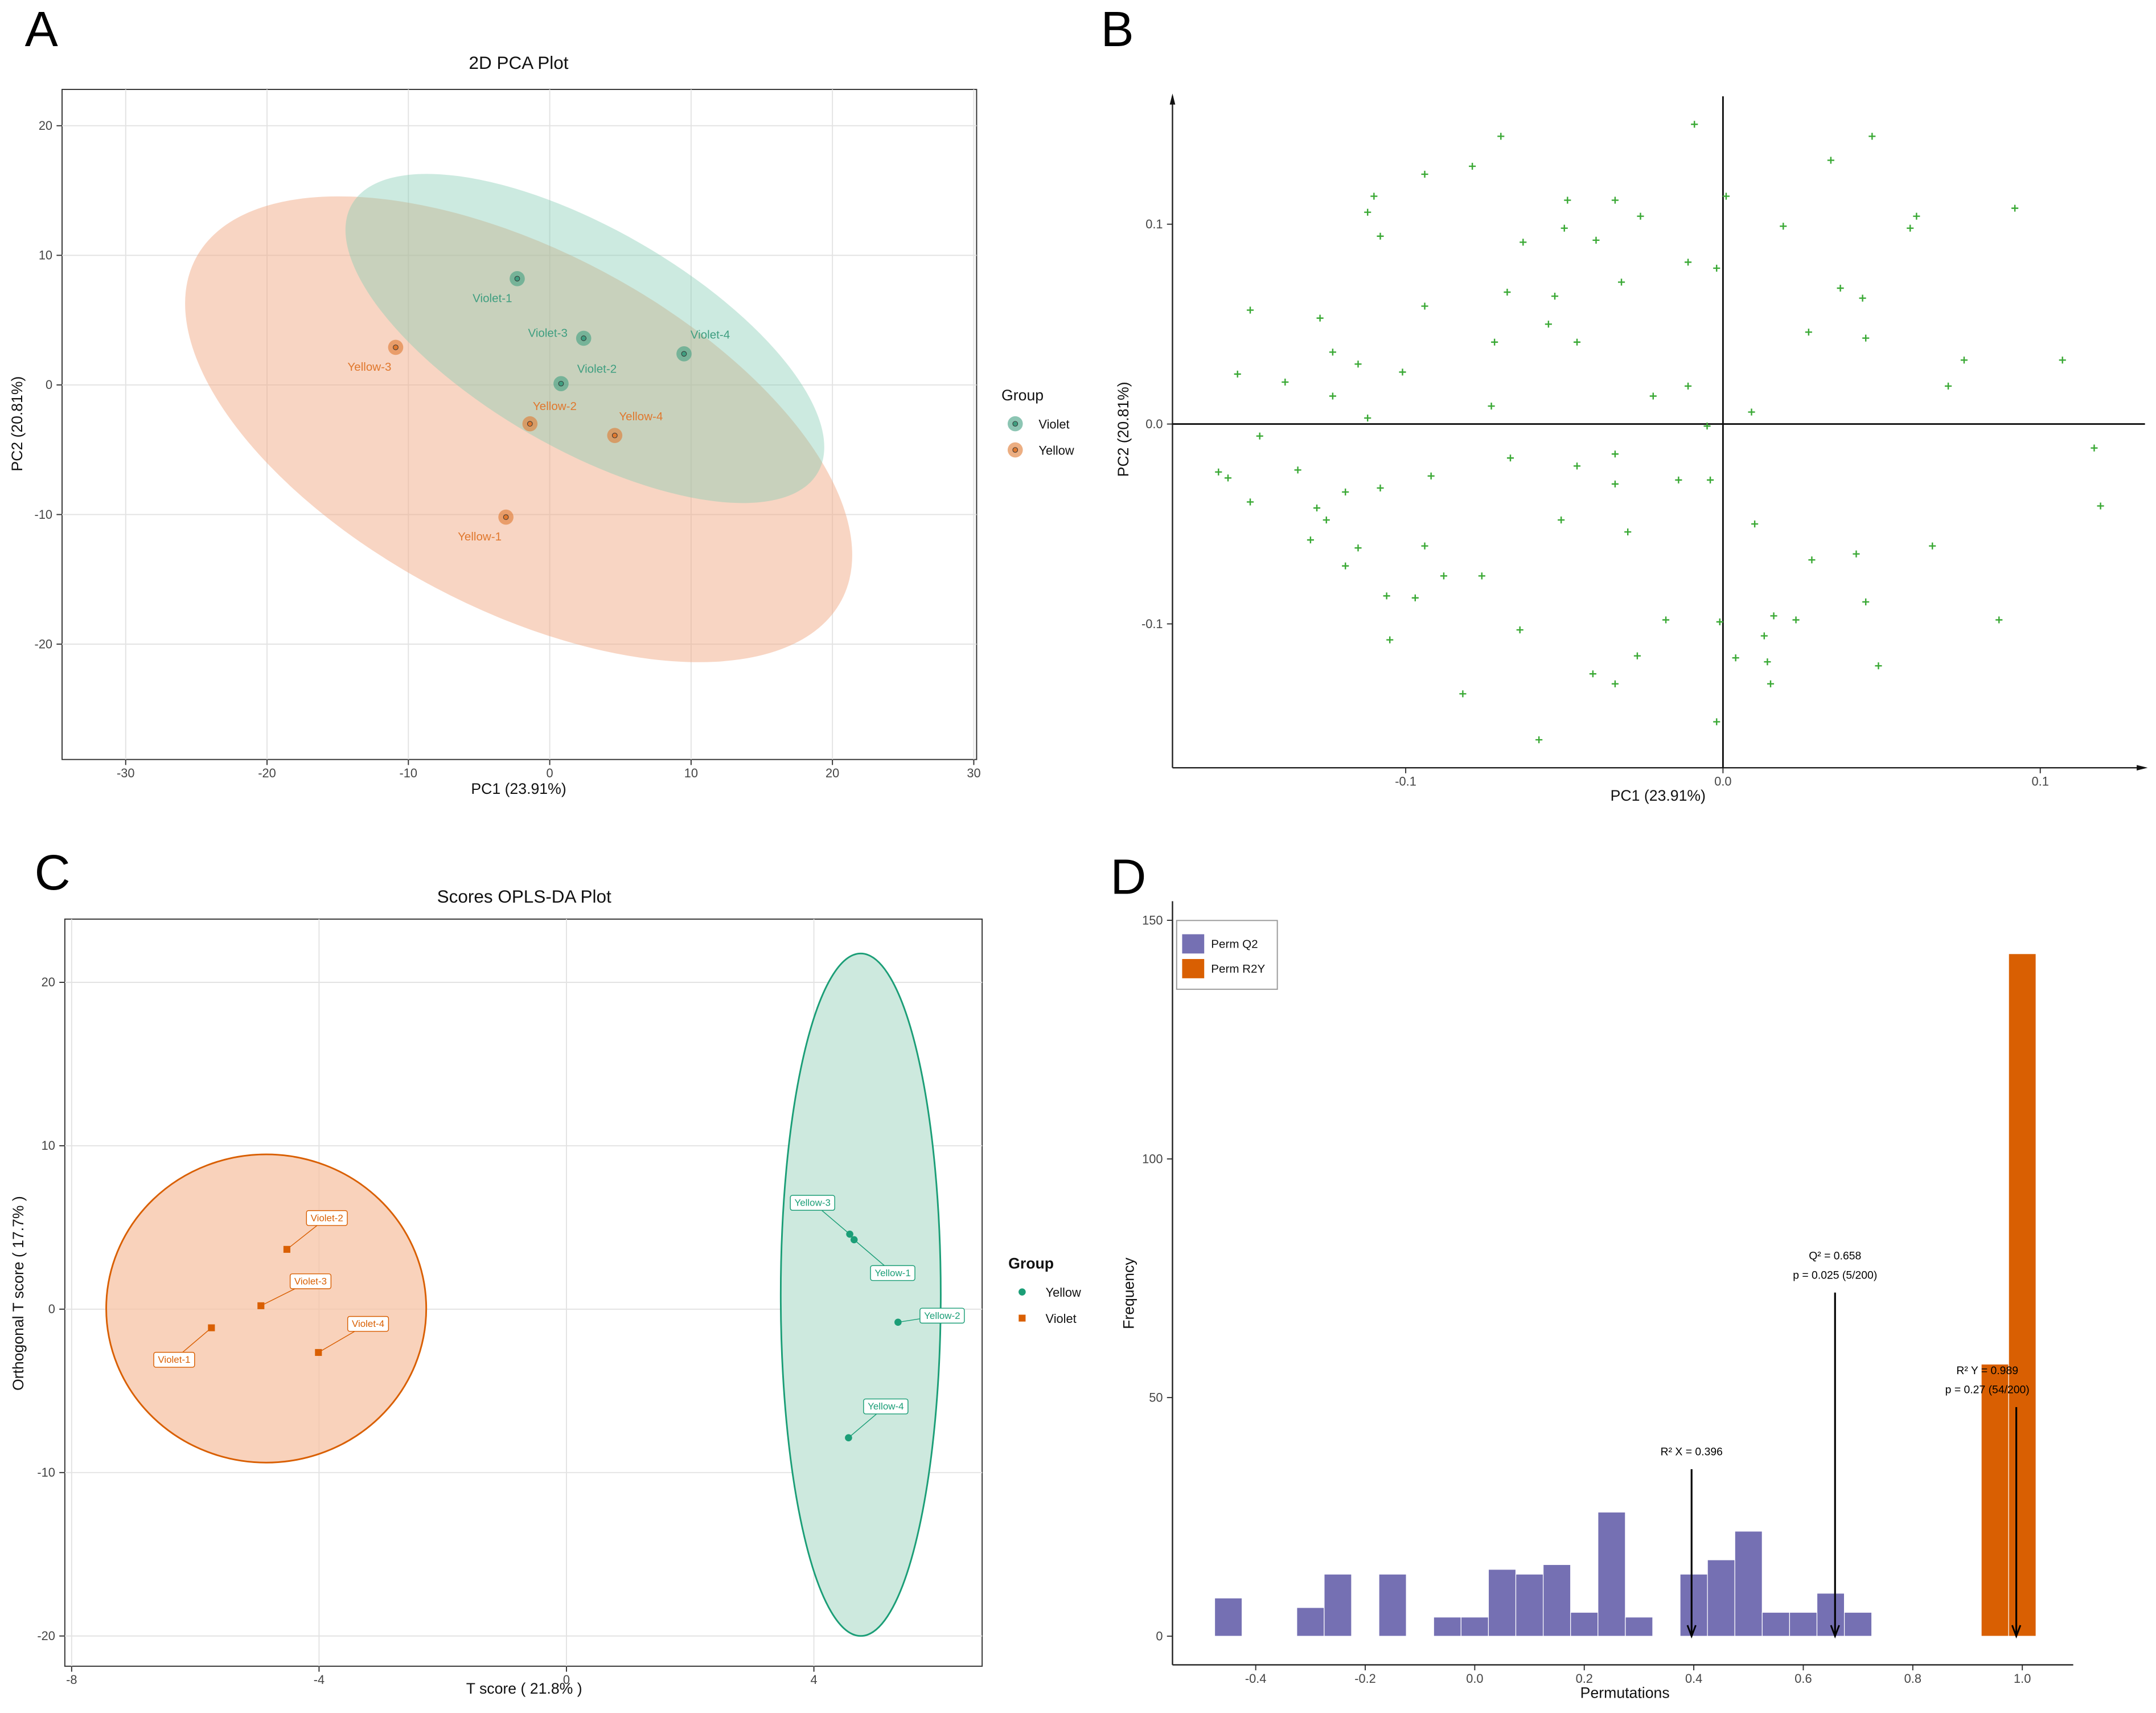 Image resolution: width=2156 pixels, height=1713 pixels. What do you see at coordinates (53, 872) in the screenshot?
I see `panel-letter: C` at bounding box center [53, 872].